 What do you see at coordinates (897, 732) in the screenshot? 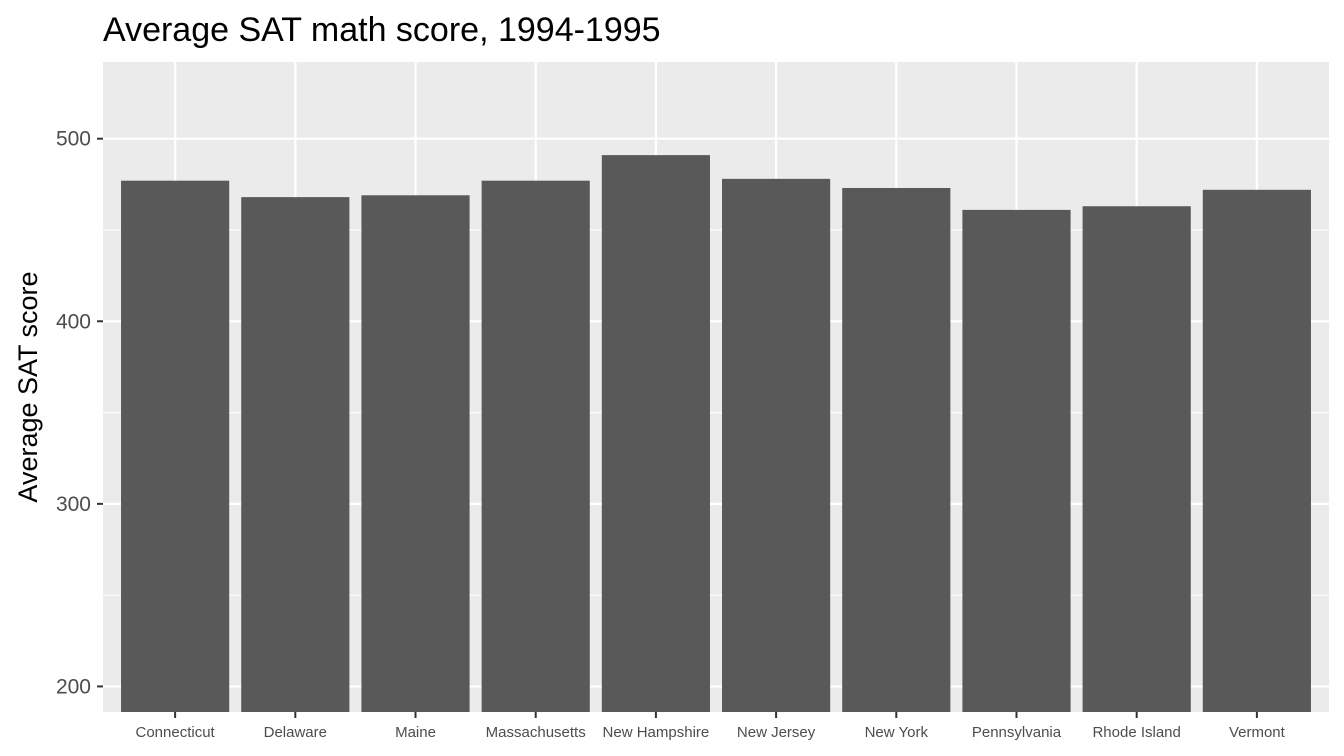
I see `x-tick-label: New York` at bounding box center [897, 732].